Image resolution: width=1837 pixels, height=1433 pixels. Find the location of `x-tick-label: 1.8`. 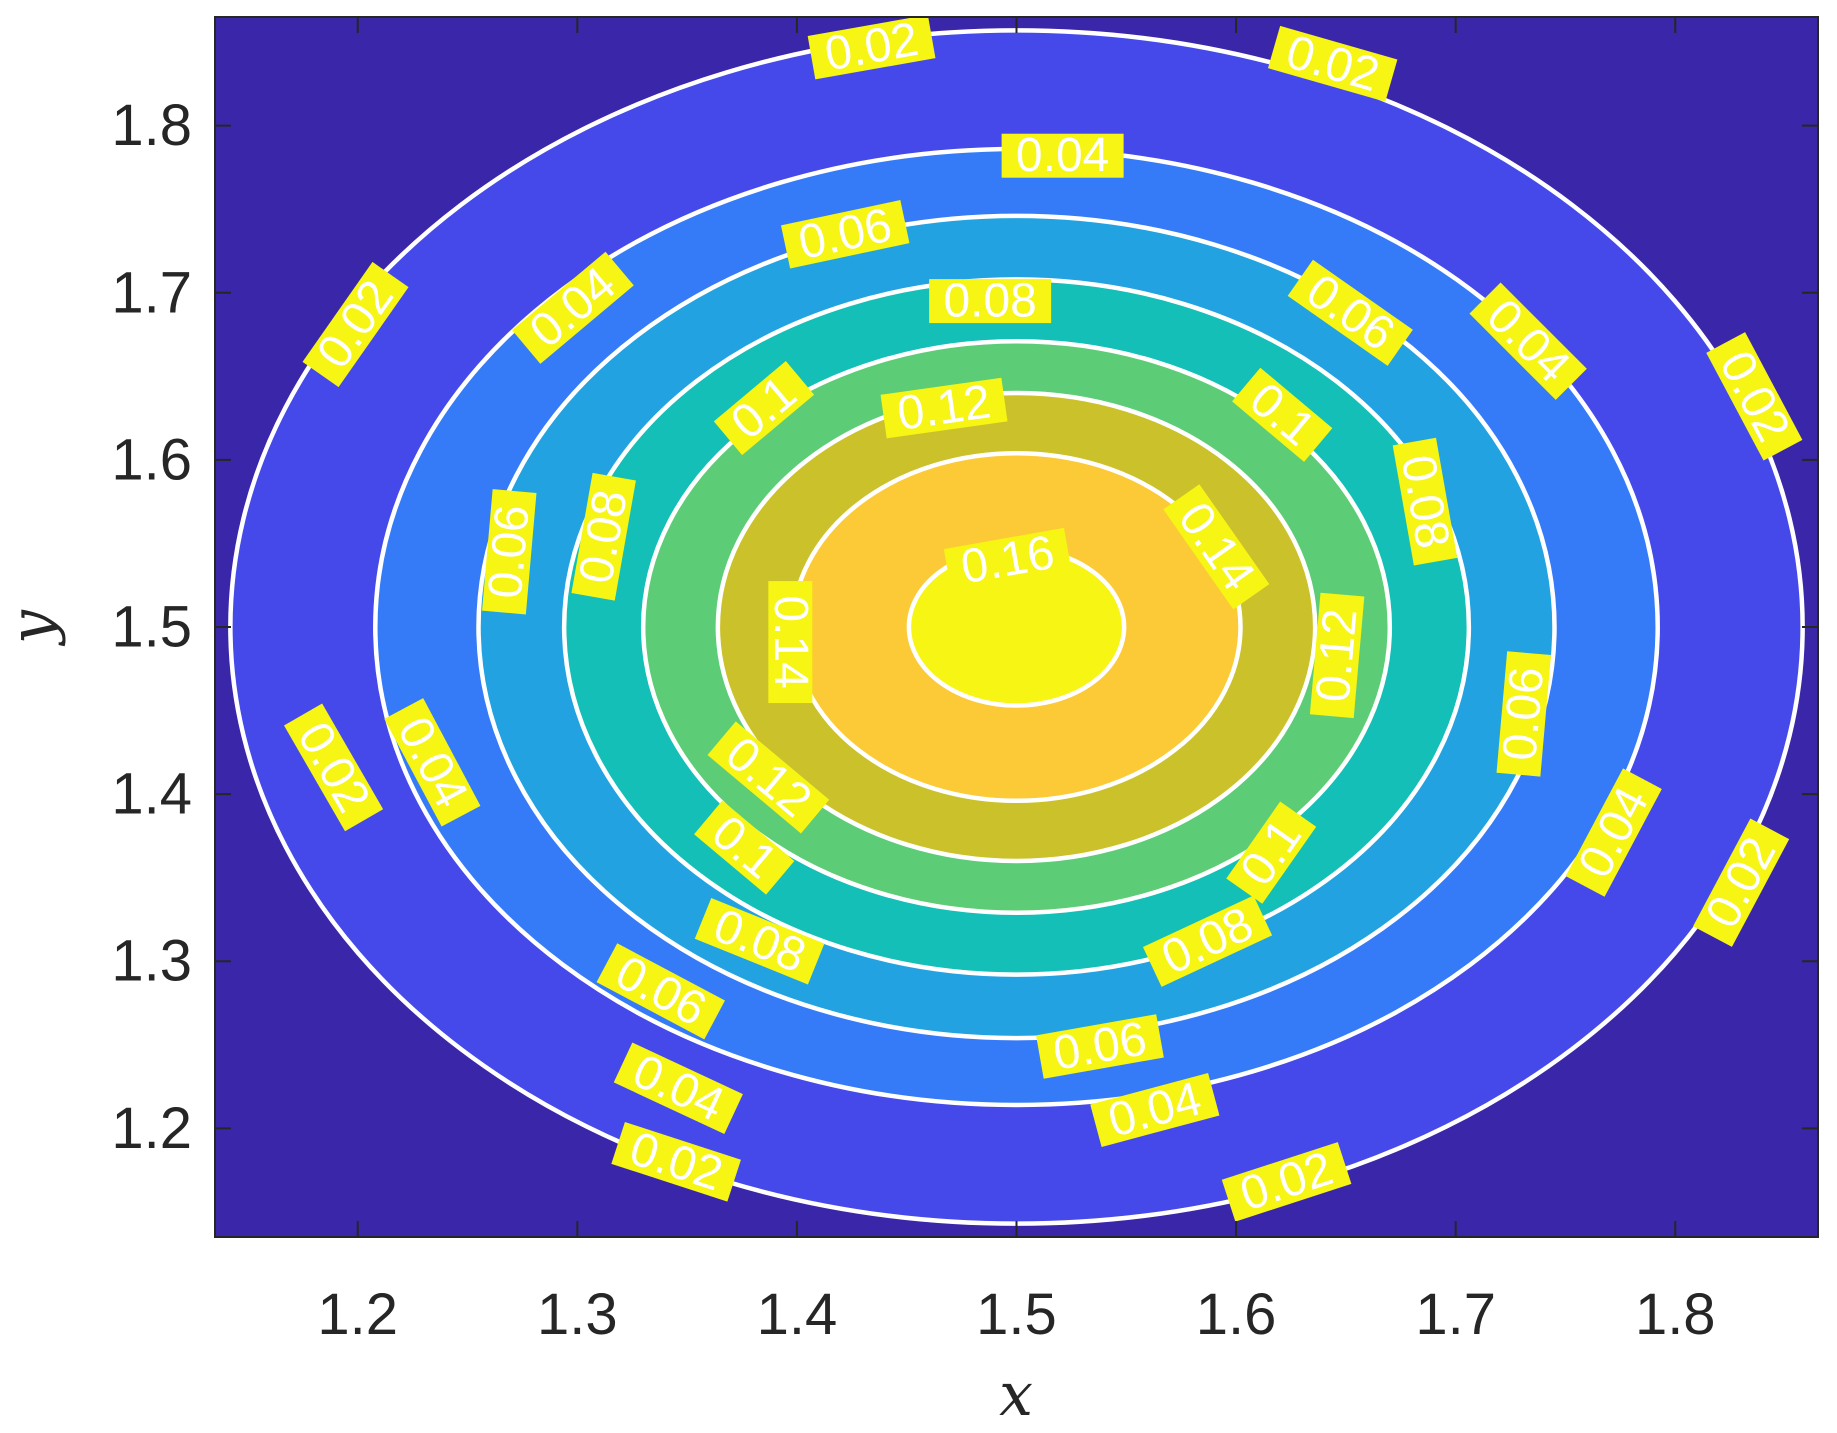

x-tick-label: 1.8 is located at coordinates (1675, 1314).